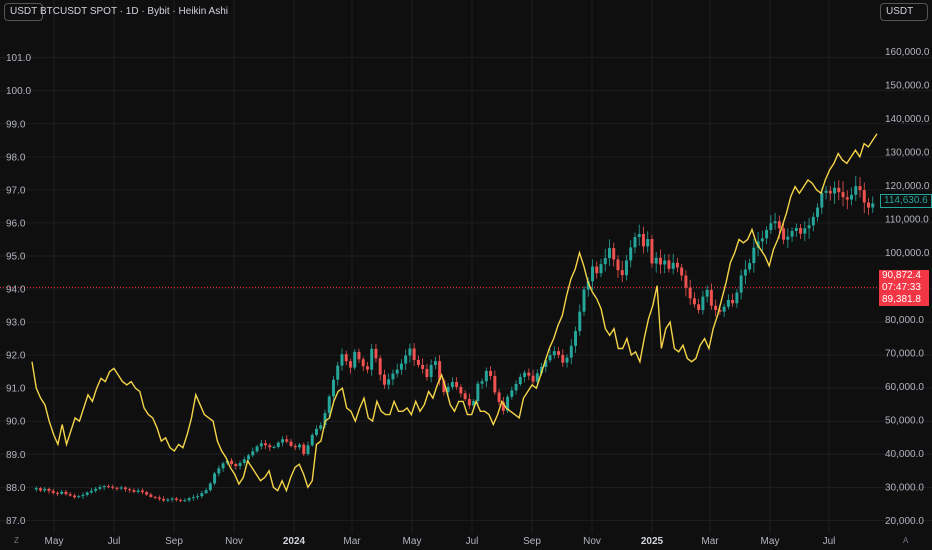 The height and width of the screenshot is (550, 932). I want to click on left-axis-tick-label: 92.0, so click(16, 356).